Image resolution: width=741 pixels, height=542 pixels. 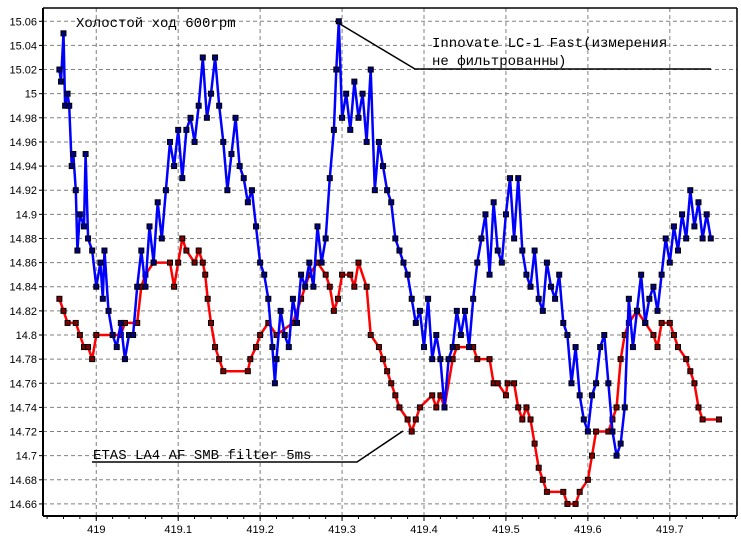 What do you see at coordinates (31, 95) in the screenshot?
I see `y-tick-label: 15` at bounding box center [31, 95].